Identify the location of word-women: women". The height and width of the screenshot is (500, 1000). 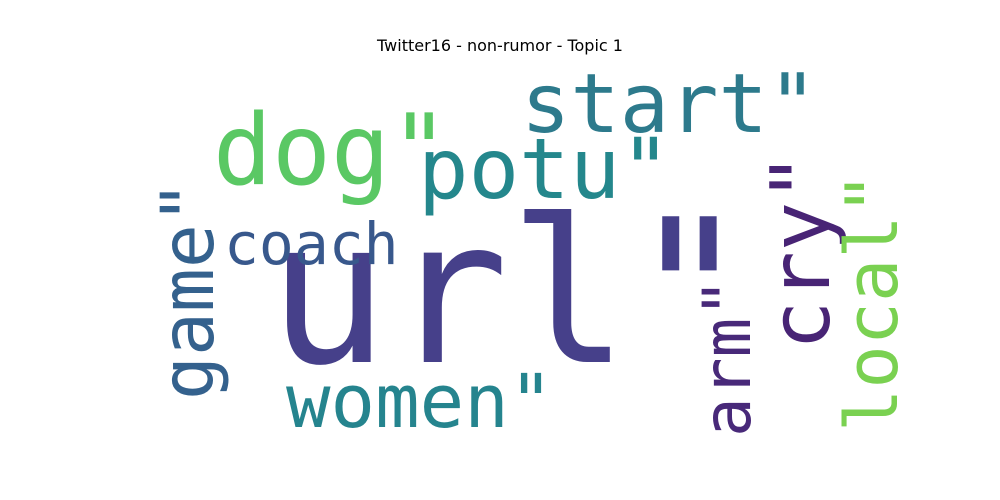
(419, 402).